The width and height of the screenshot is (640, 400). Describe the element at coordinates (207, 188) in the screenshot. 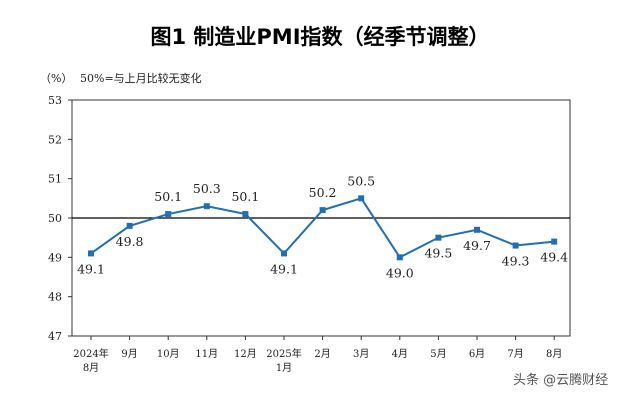

I see `data-label: 50.3` at that location.